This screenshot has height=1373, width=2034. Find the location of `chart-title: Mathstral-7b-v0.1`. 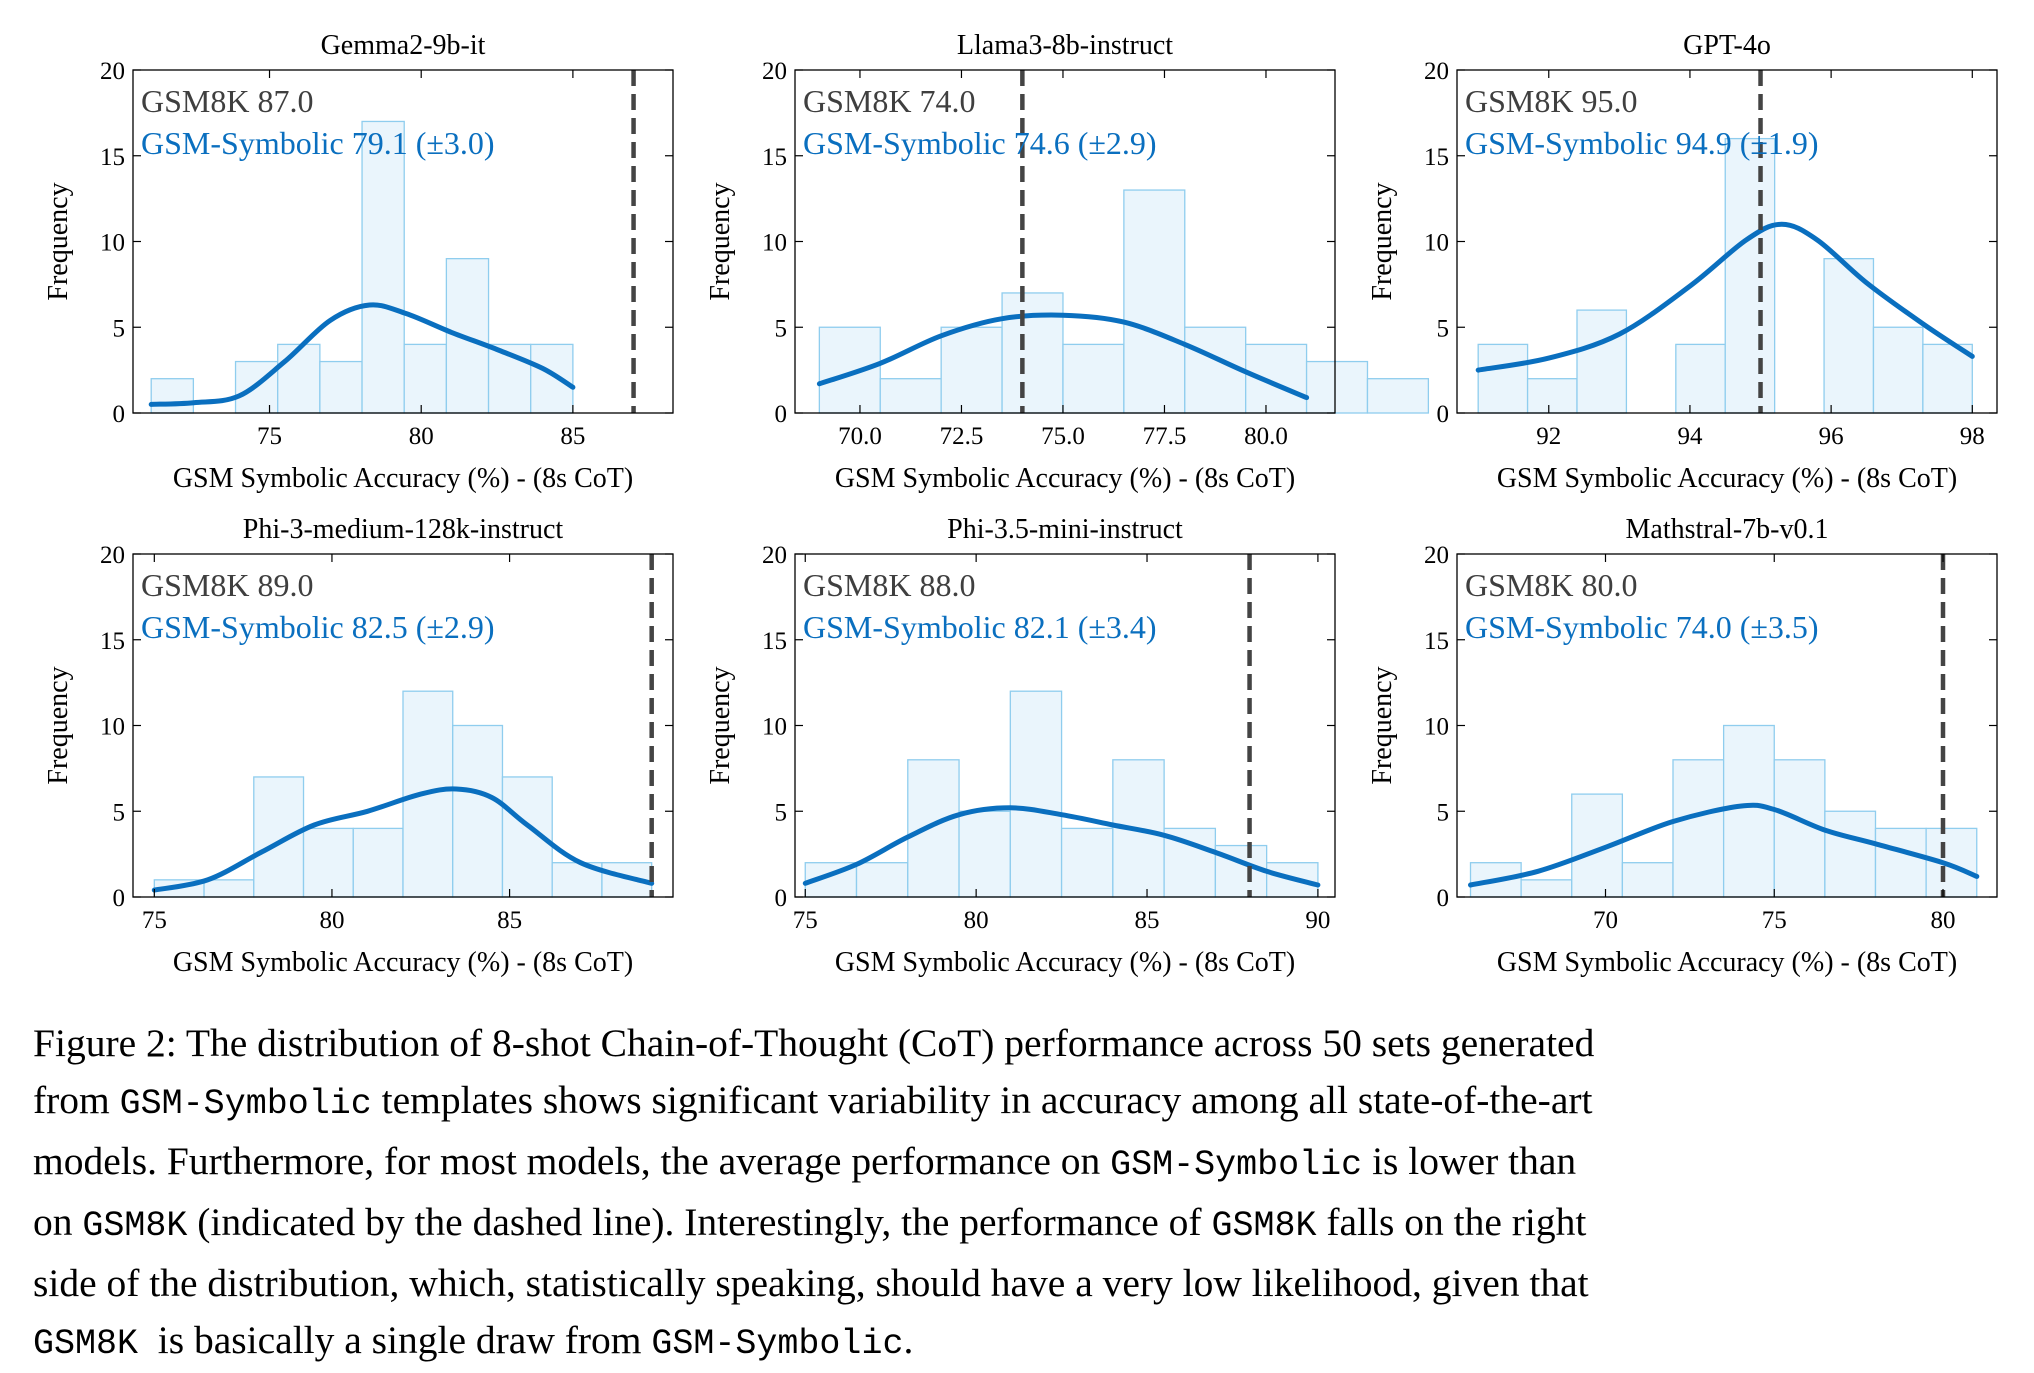

chart-title: Mathstral-7b-v0.1 is located at coordinates (1727, 529).